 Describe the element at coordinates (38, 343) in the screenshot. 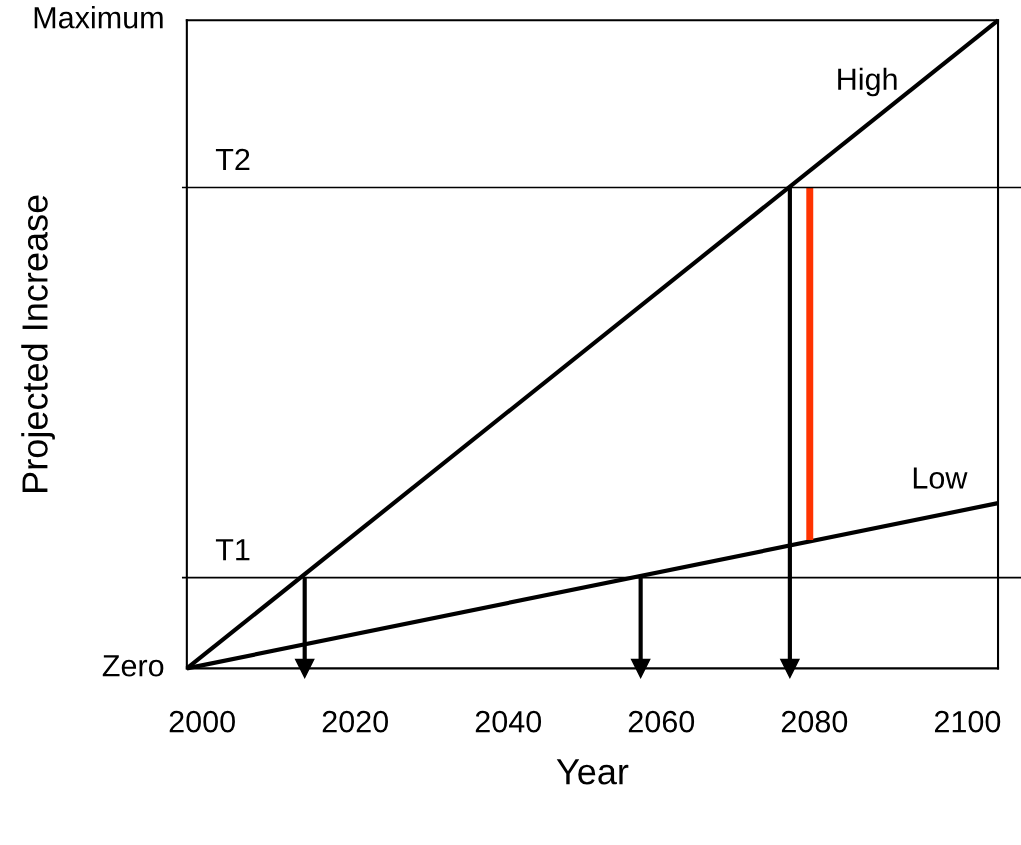

I see `y-axis-title: Projected Increase` at that location.